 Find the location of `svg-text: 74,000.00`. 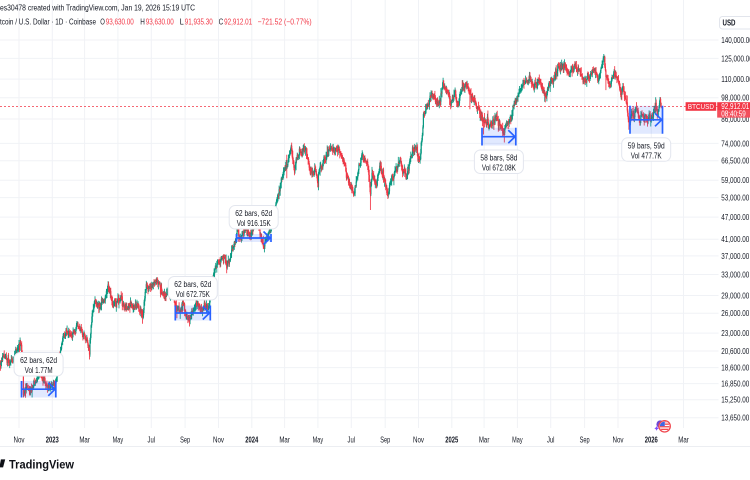

svg-text: 74,000.00 is located at coordinates (735, 143).